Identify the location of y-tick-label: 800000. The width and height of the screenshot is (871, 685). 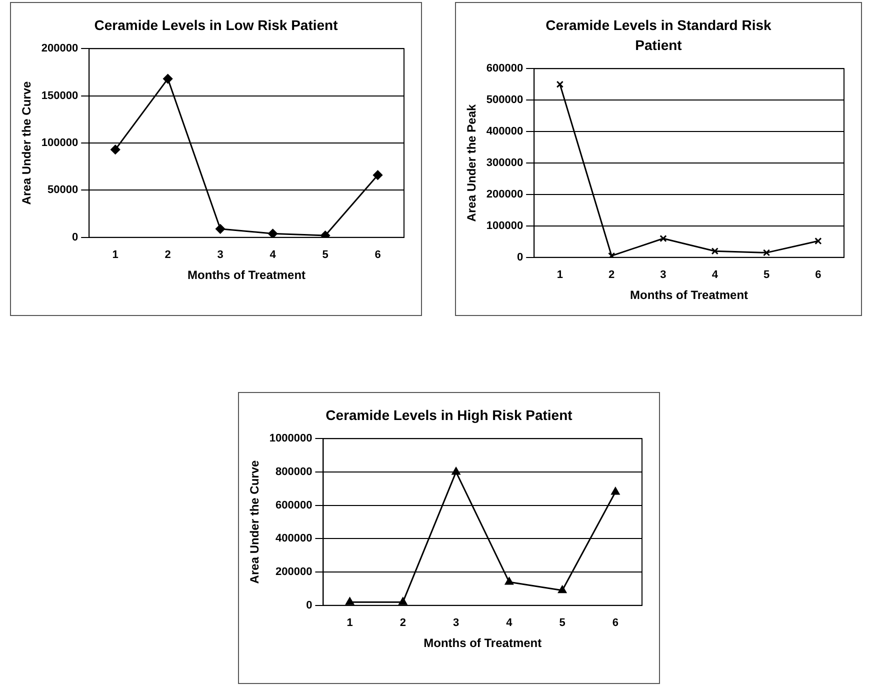
(294, 472).